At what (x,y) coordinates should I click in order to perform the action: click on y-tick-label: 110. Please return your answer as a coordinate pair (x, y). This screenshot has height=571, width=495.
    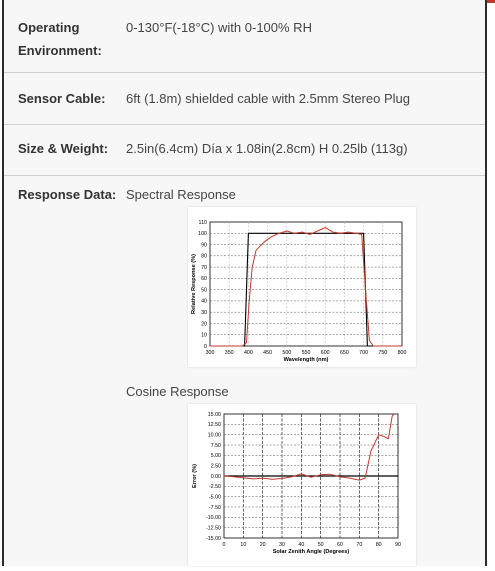
    Looking at the image, I should click on (203, 223).